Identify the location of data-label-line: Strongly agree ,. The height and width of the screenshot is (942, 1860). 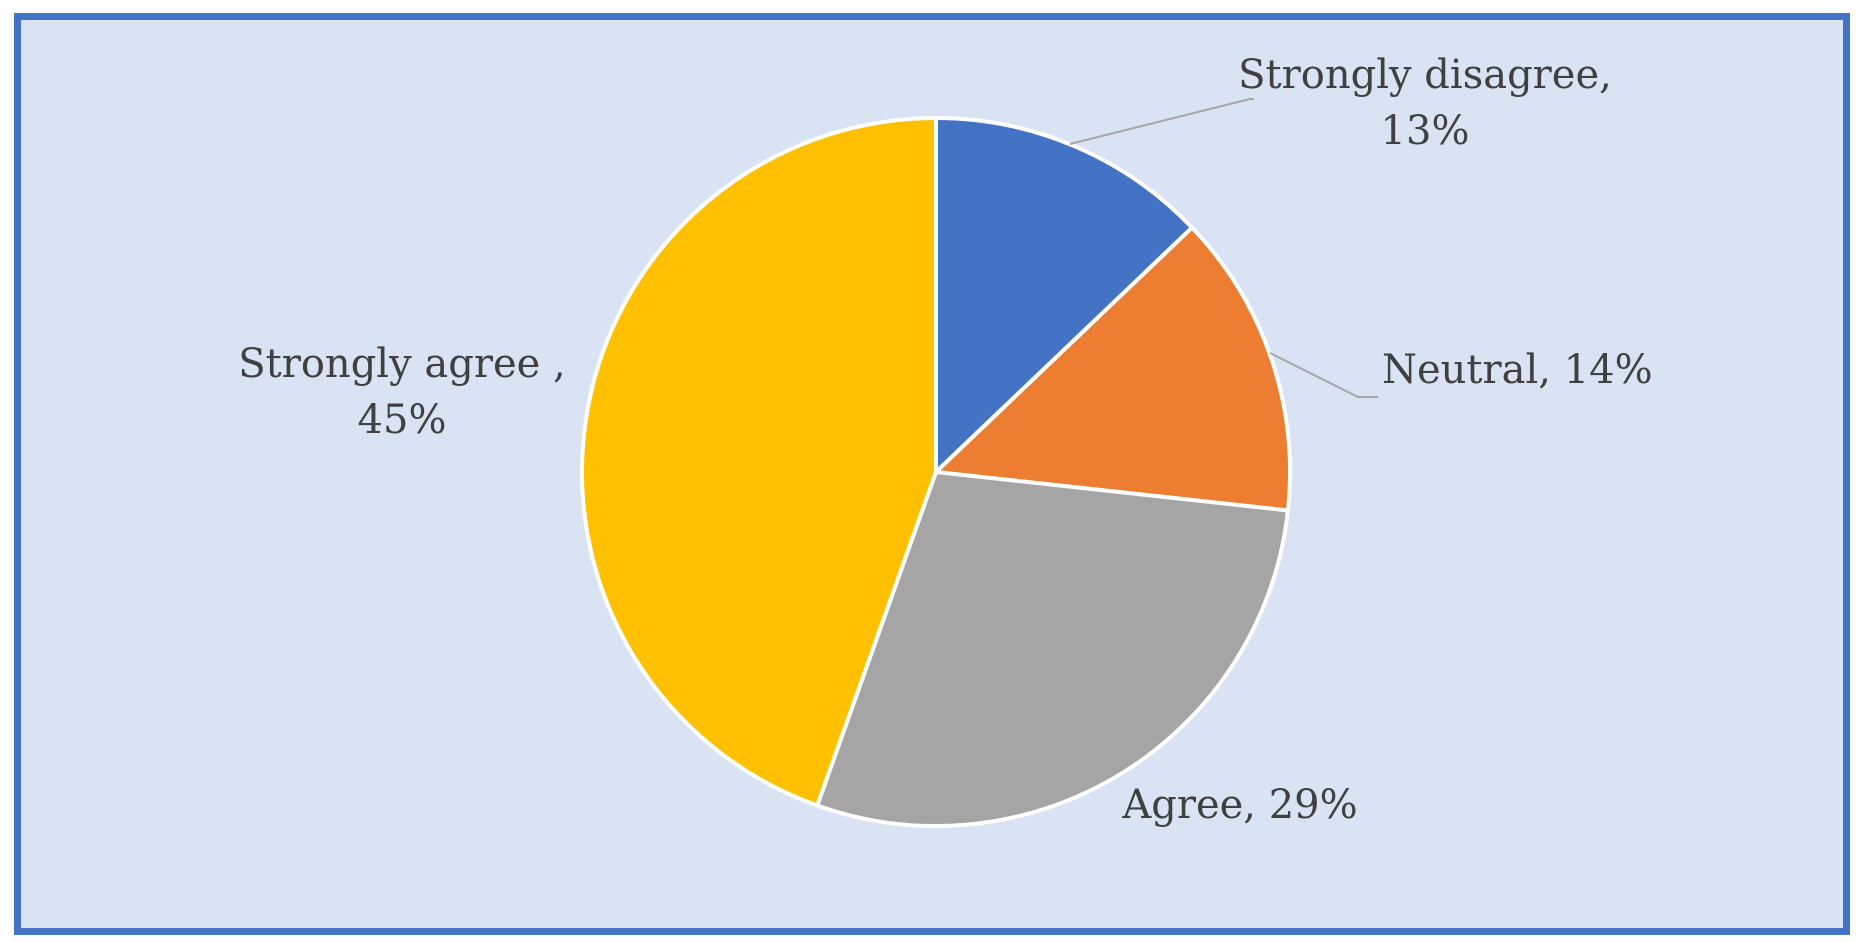
(402, 364).